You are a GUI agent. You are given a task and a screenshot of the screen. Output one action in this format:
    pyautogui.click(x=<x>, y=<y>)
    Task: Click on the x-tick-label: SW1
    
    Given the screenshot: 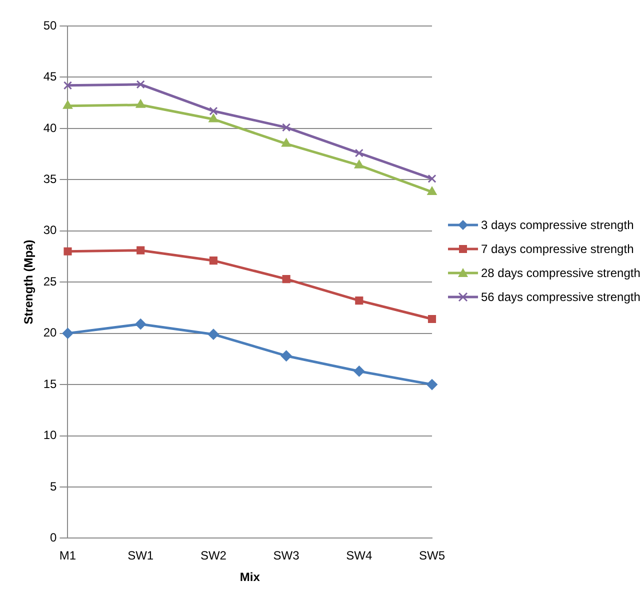 What is the action you would take?
    pyautogui.click(x=141, y=555)
    